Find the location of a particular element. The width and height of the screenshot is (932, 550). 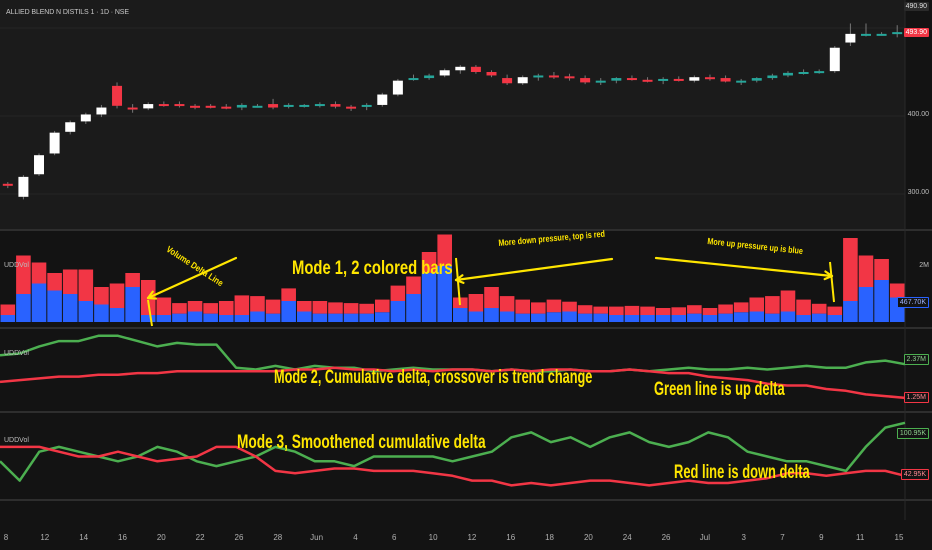

annotation-mode1: Mode 1, 2 colored bars is located at coordinates (372, 268).